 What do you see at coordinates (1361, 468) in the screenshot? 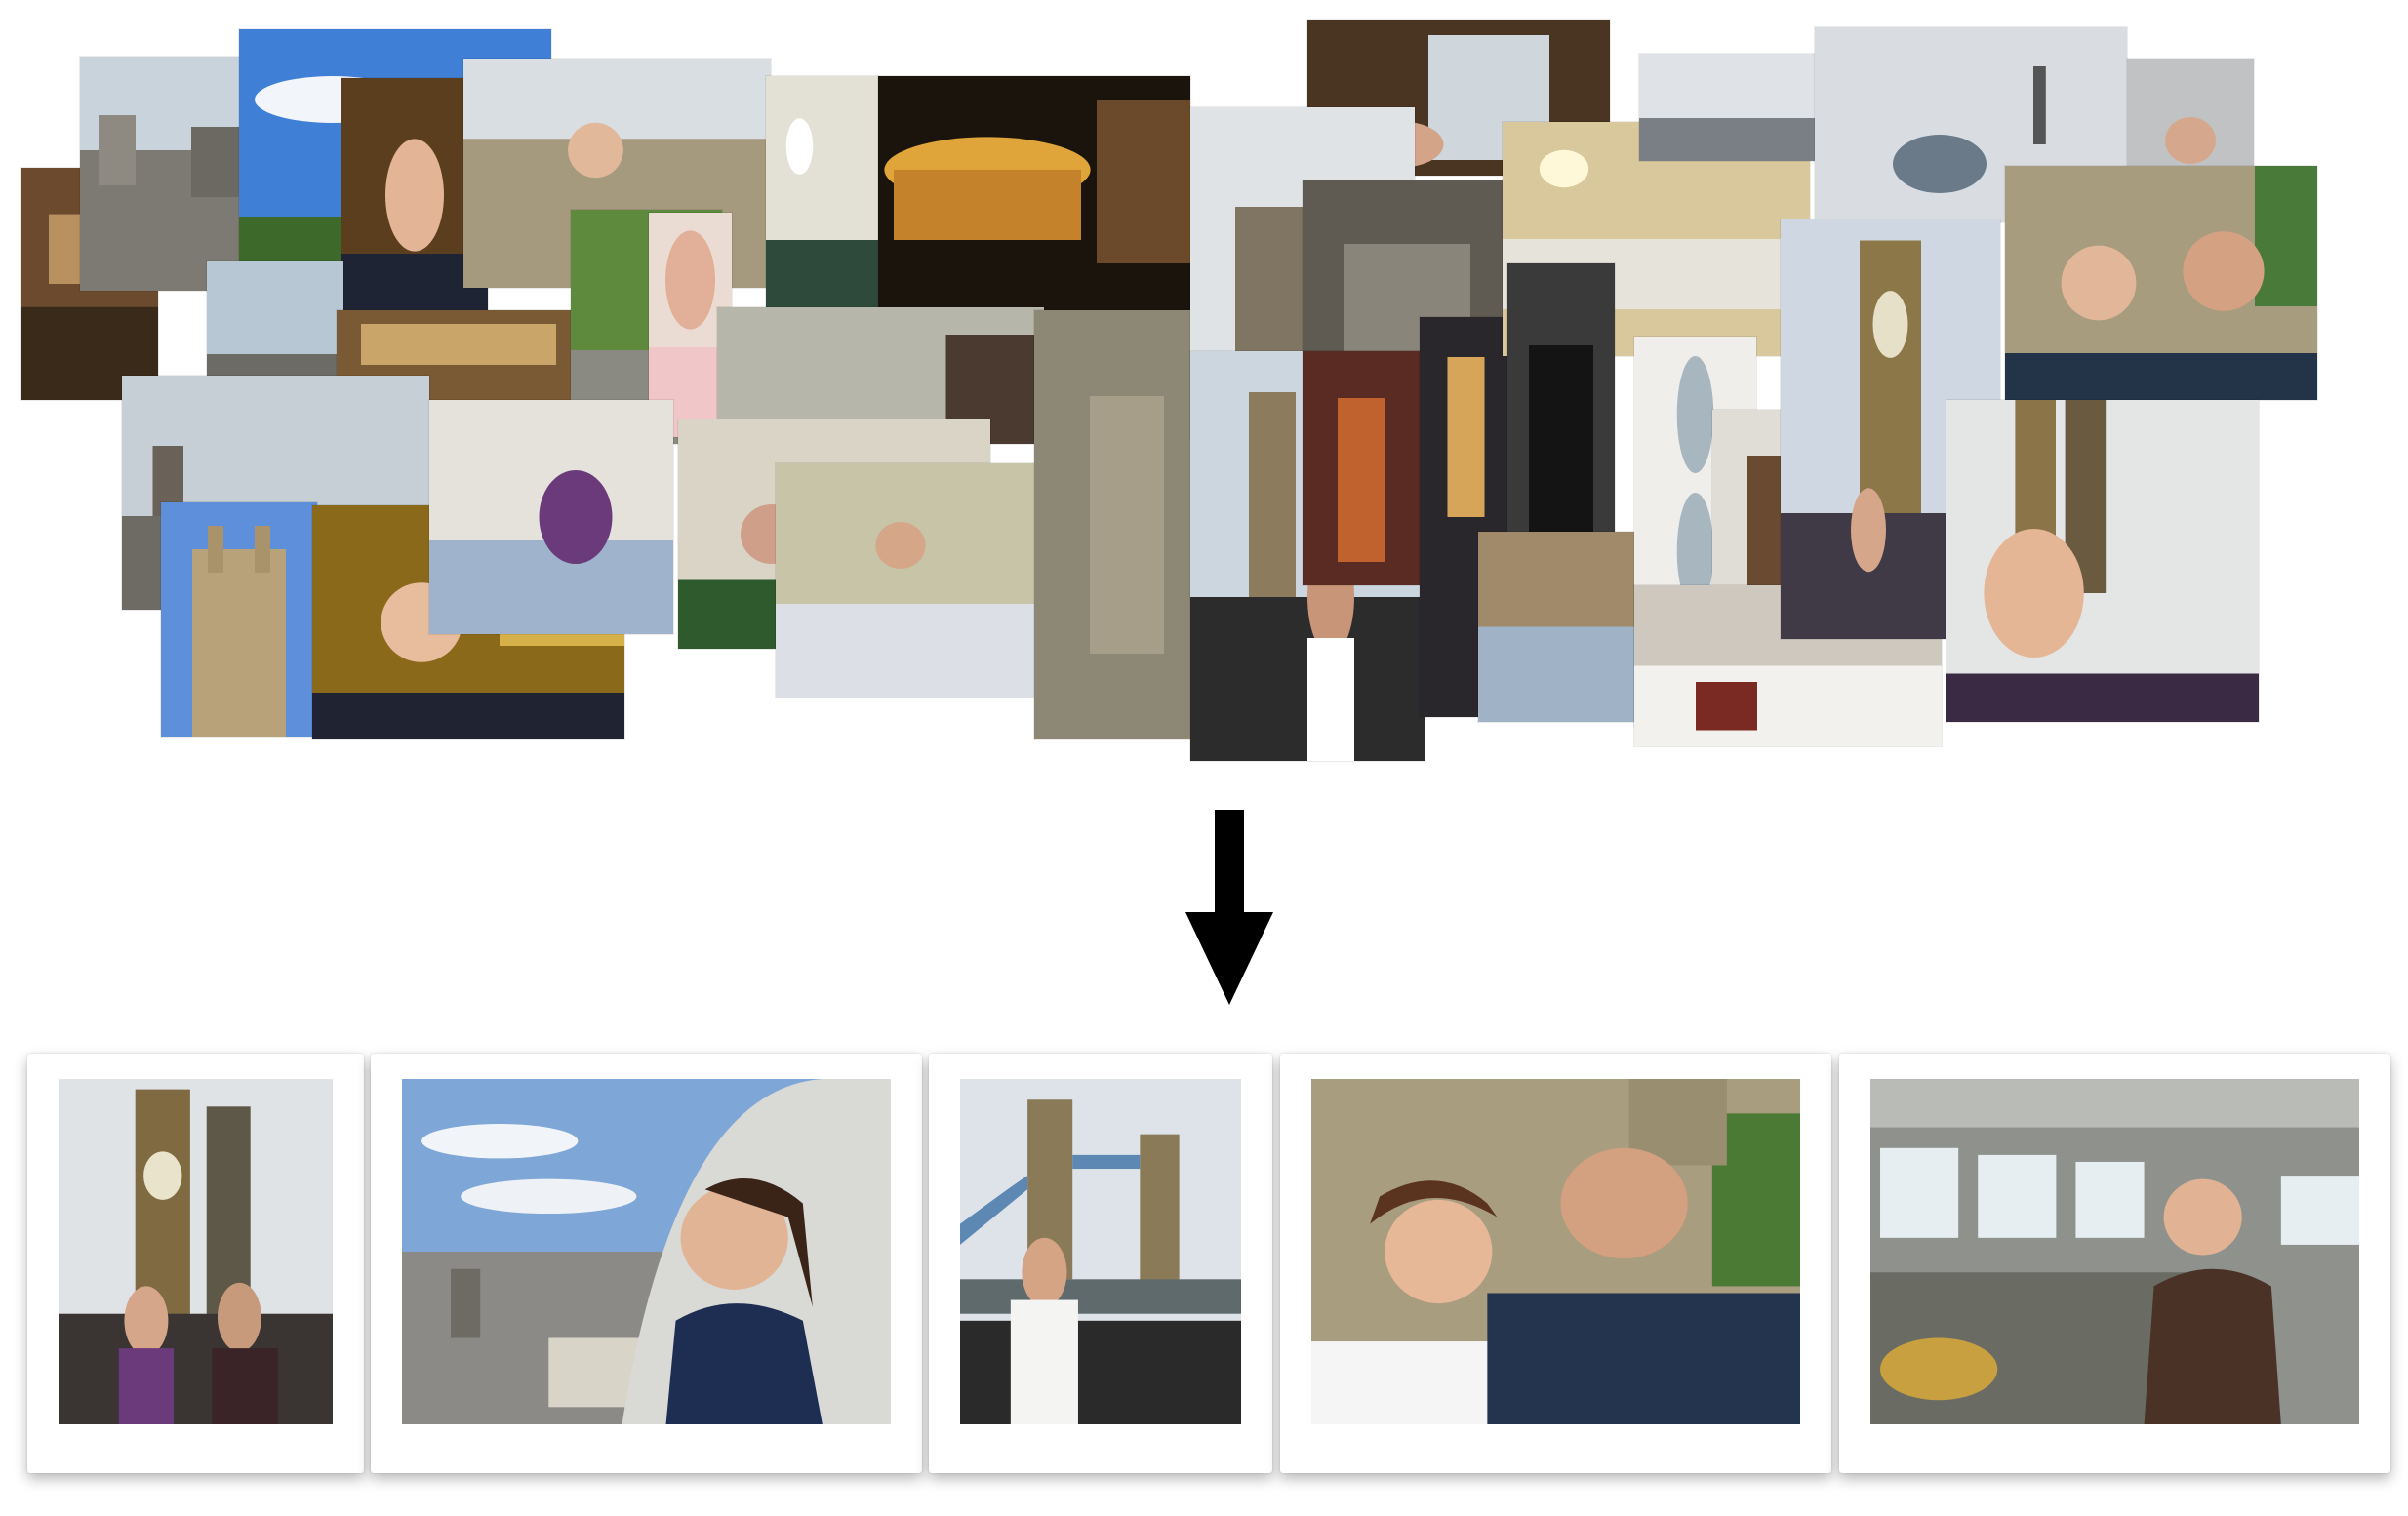
I see `collage-photo-bottle` at bounding box center [1361, 468].